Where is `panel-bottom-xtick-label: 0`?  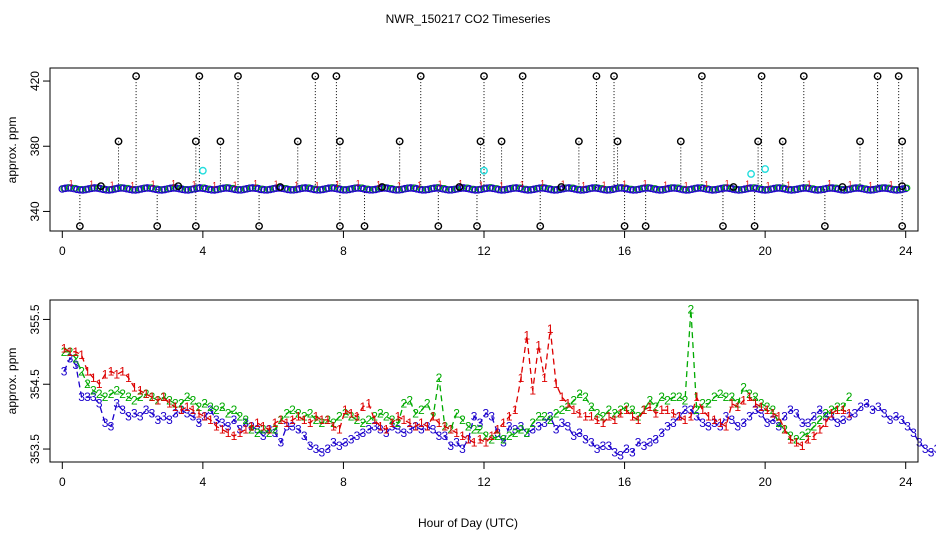
panel-bottom-xtick-label: 0 is located at coordinates (62, 482).